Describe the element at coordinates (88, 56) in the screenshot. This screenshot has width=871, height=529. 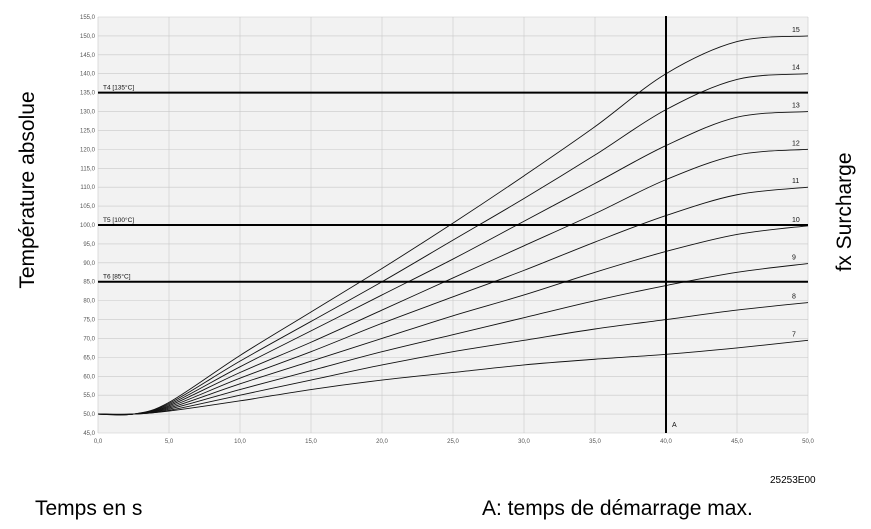
I see `y-tick-label: 145,0` at that location.